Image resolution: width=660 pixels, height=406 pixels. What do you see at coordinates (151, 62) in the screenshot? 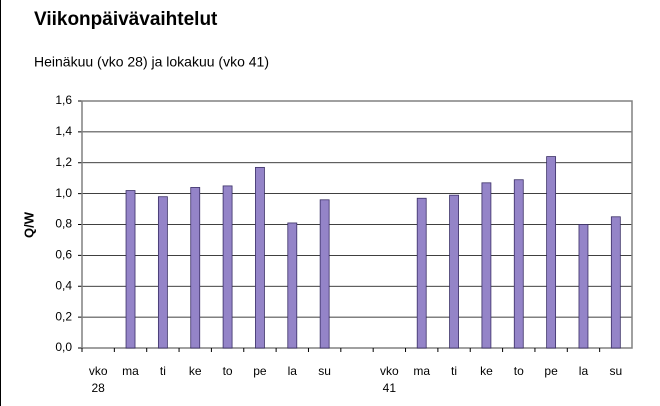
I see `chart-subtitle: Heinäkuu (vko 28) ja lokakuu (vko 41)` at bounding box center [151, 62].